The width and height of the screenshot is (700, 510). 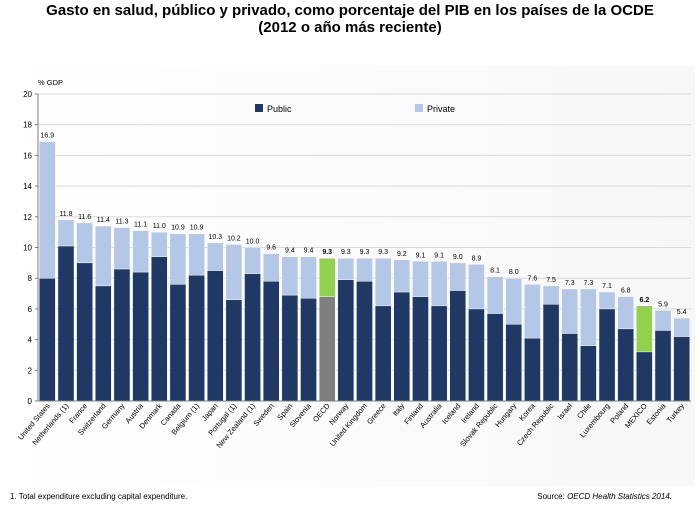 What do you see at coordinates (477, 258) in the screenshot?
I see `data-label-total: 8.9` at bounding box center [477, 258].